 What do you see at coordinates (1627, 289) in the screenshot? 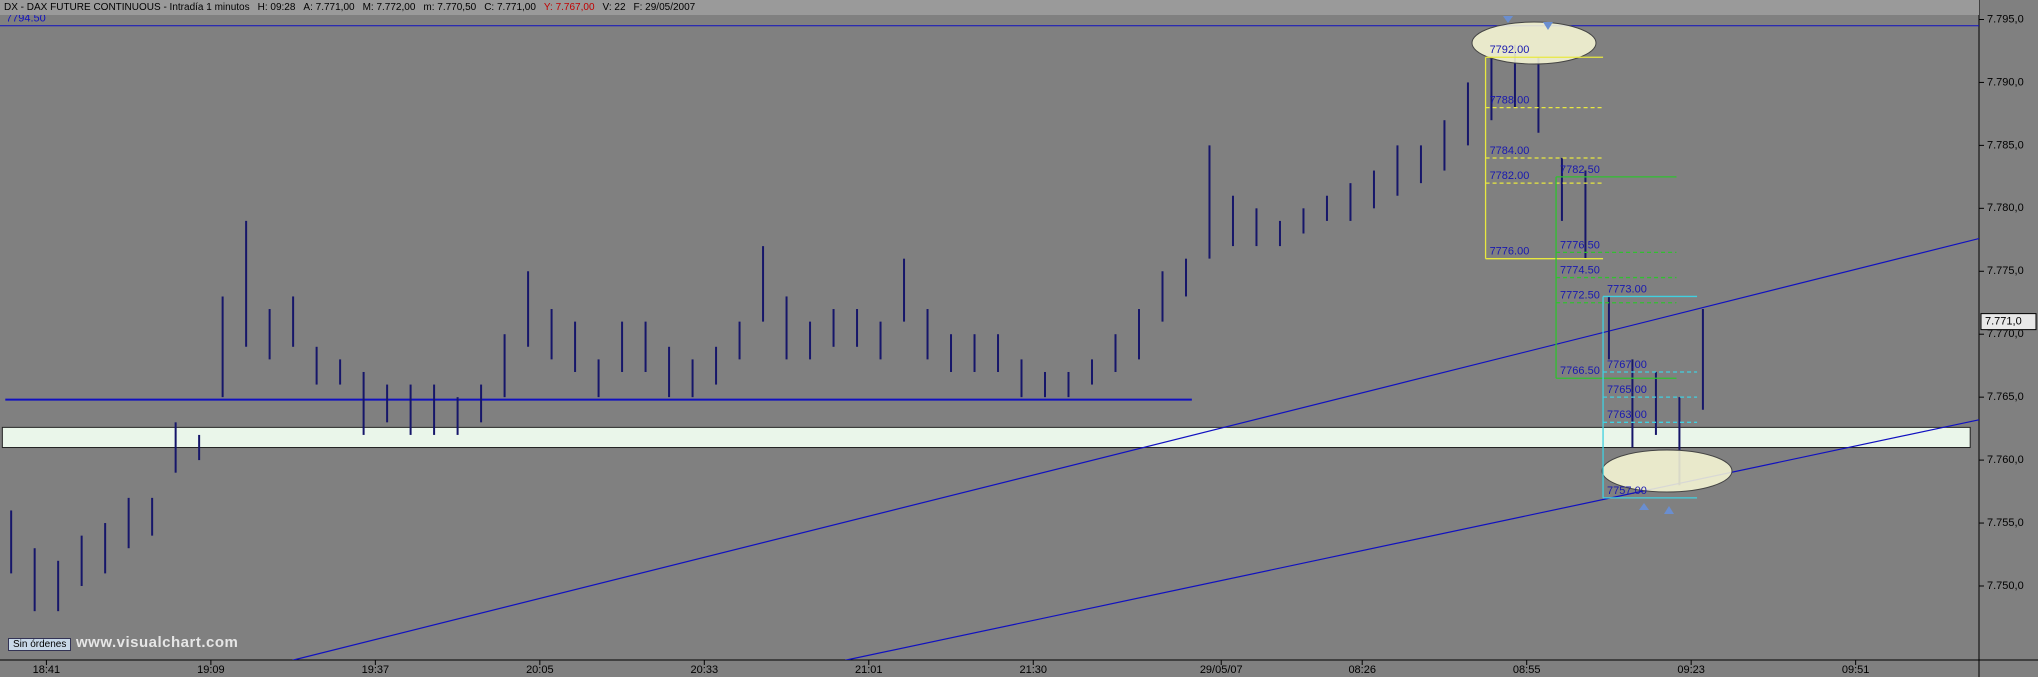
I see `box-level-label: 7773.00` at bounding box center [1627, 289].